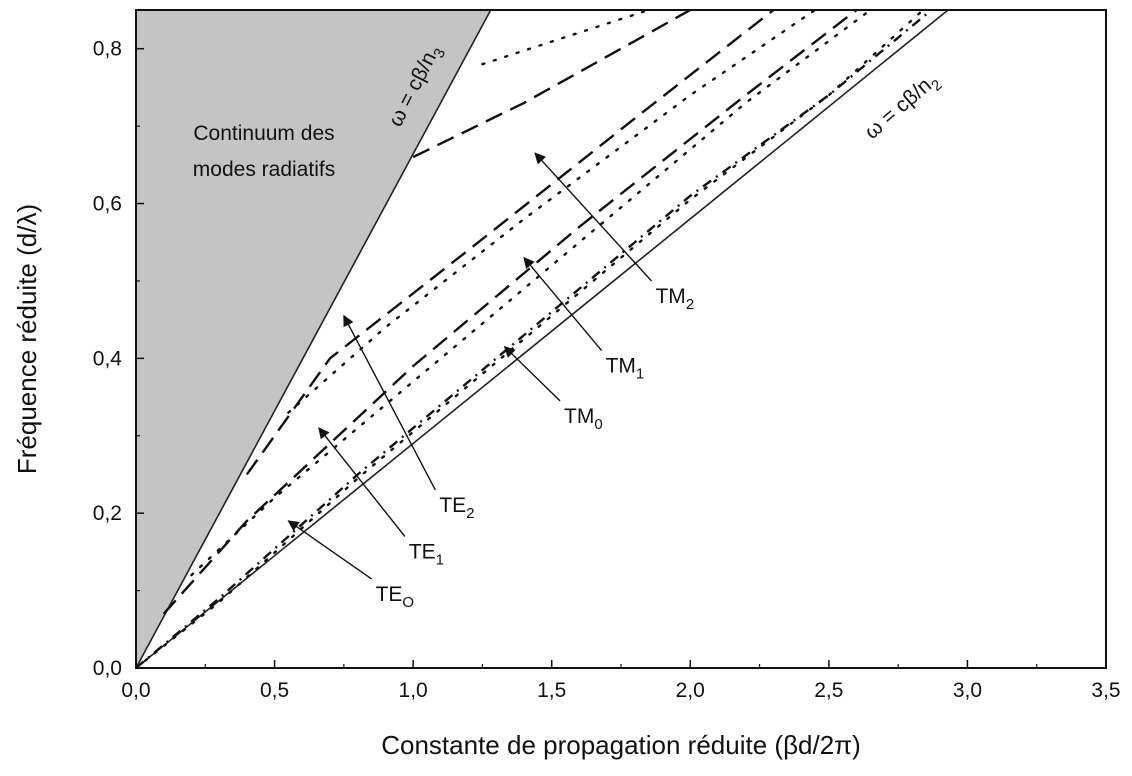 The image size is (1132, 776). Describe the element at coordinates (690, 690) in the screenshot. I see `x-tick-label: 2,0` at that location.